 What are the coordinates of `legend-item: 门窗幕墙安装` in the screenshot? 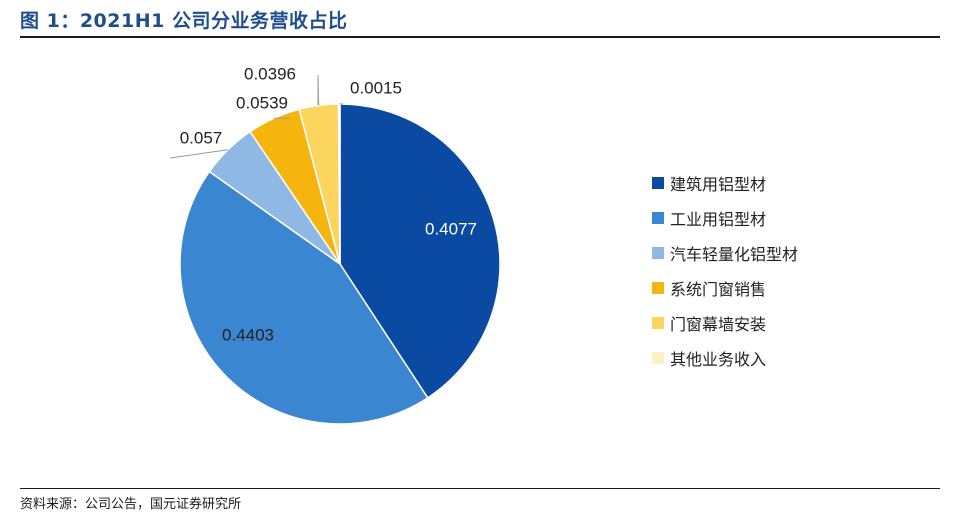 It's located at (725, 322).